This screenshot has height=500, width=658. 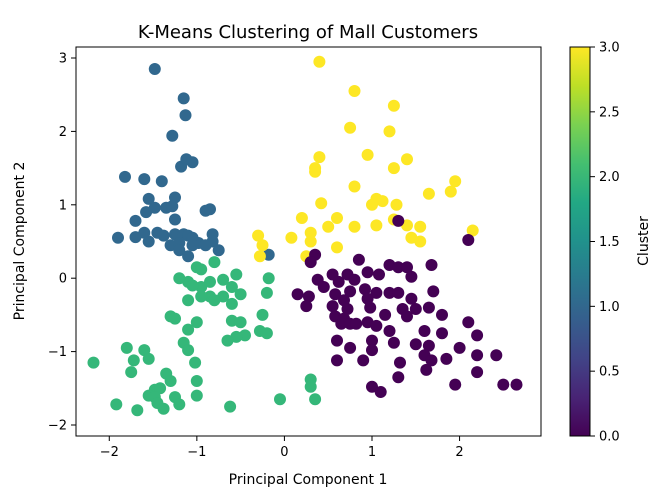 I want to click on x-tick-label: −1, so click(x=196, y=452).